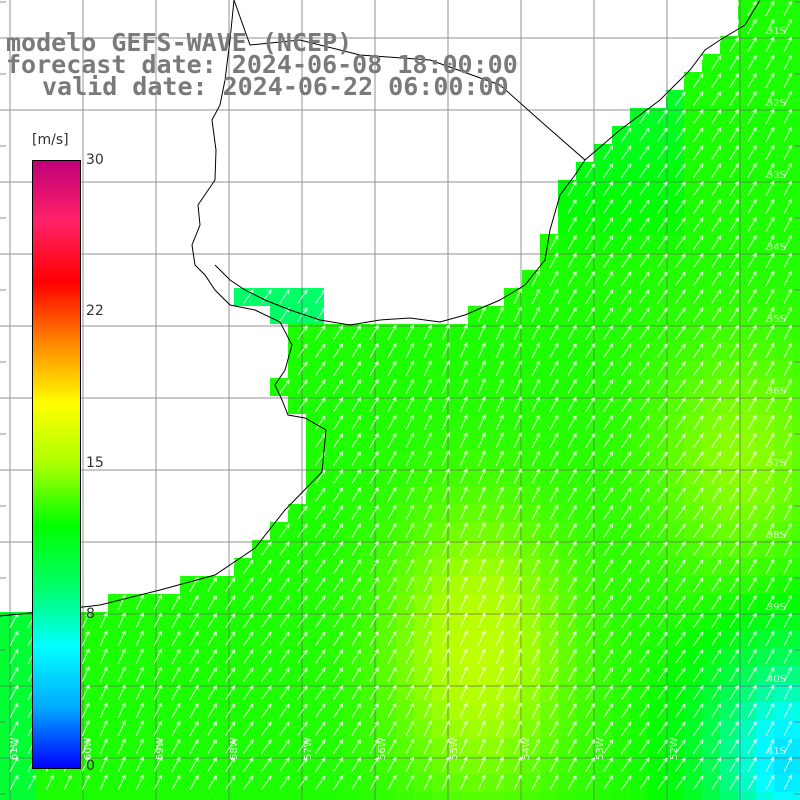 The width and height of the screenshot is (800, 800). Describe the element at coordinates (776, 751) in the screenshot. I see `lat-label-41s: 41S` at that location.